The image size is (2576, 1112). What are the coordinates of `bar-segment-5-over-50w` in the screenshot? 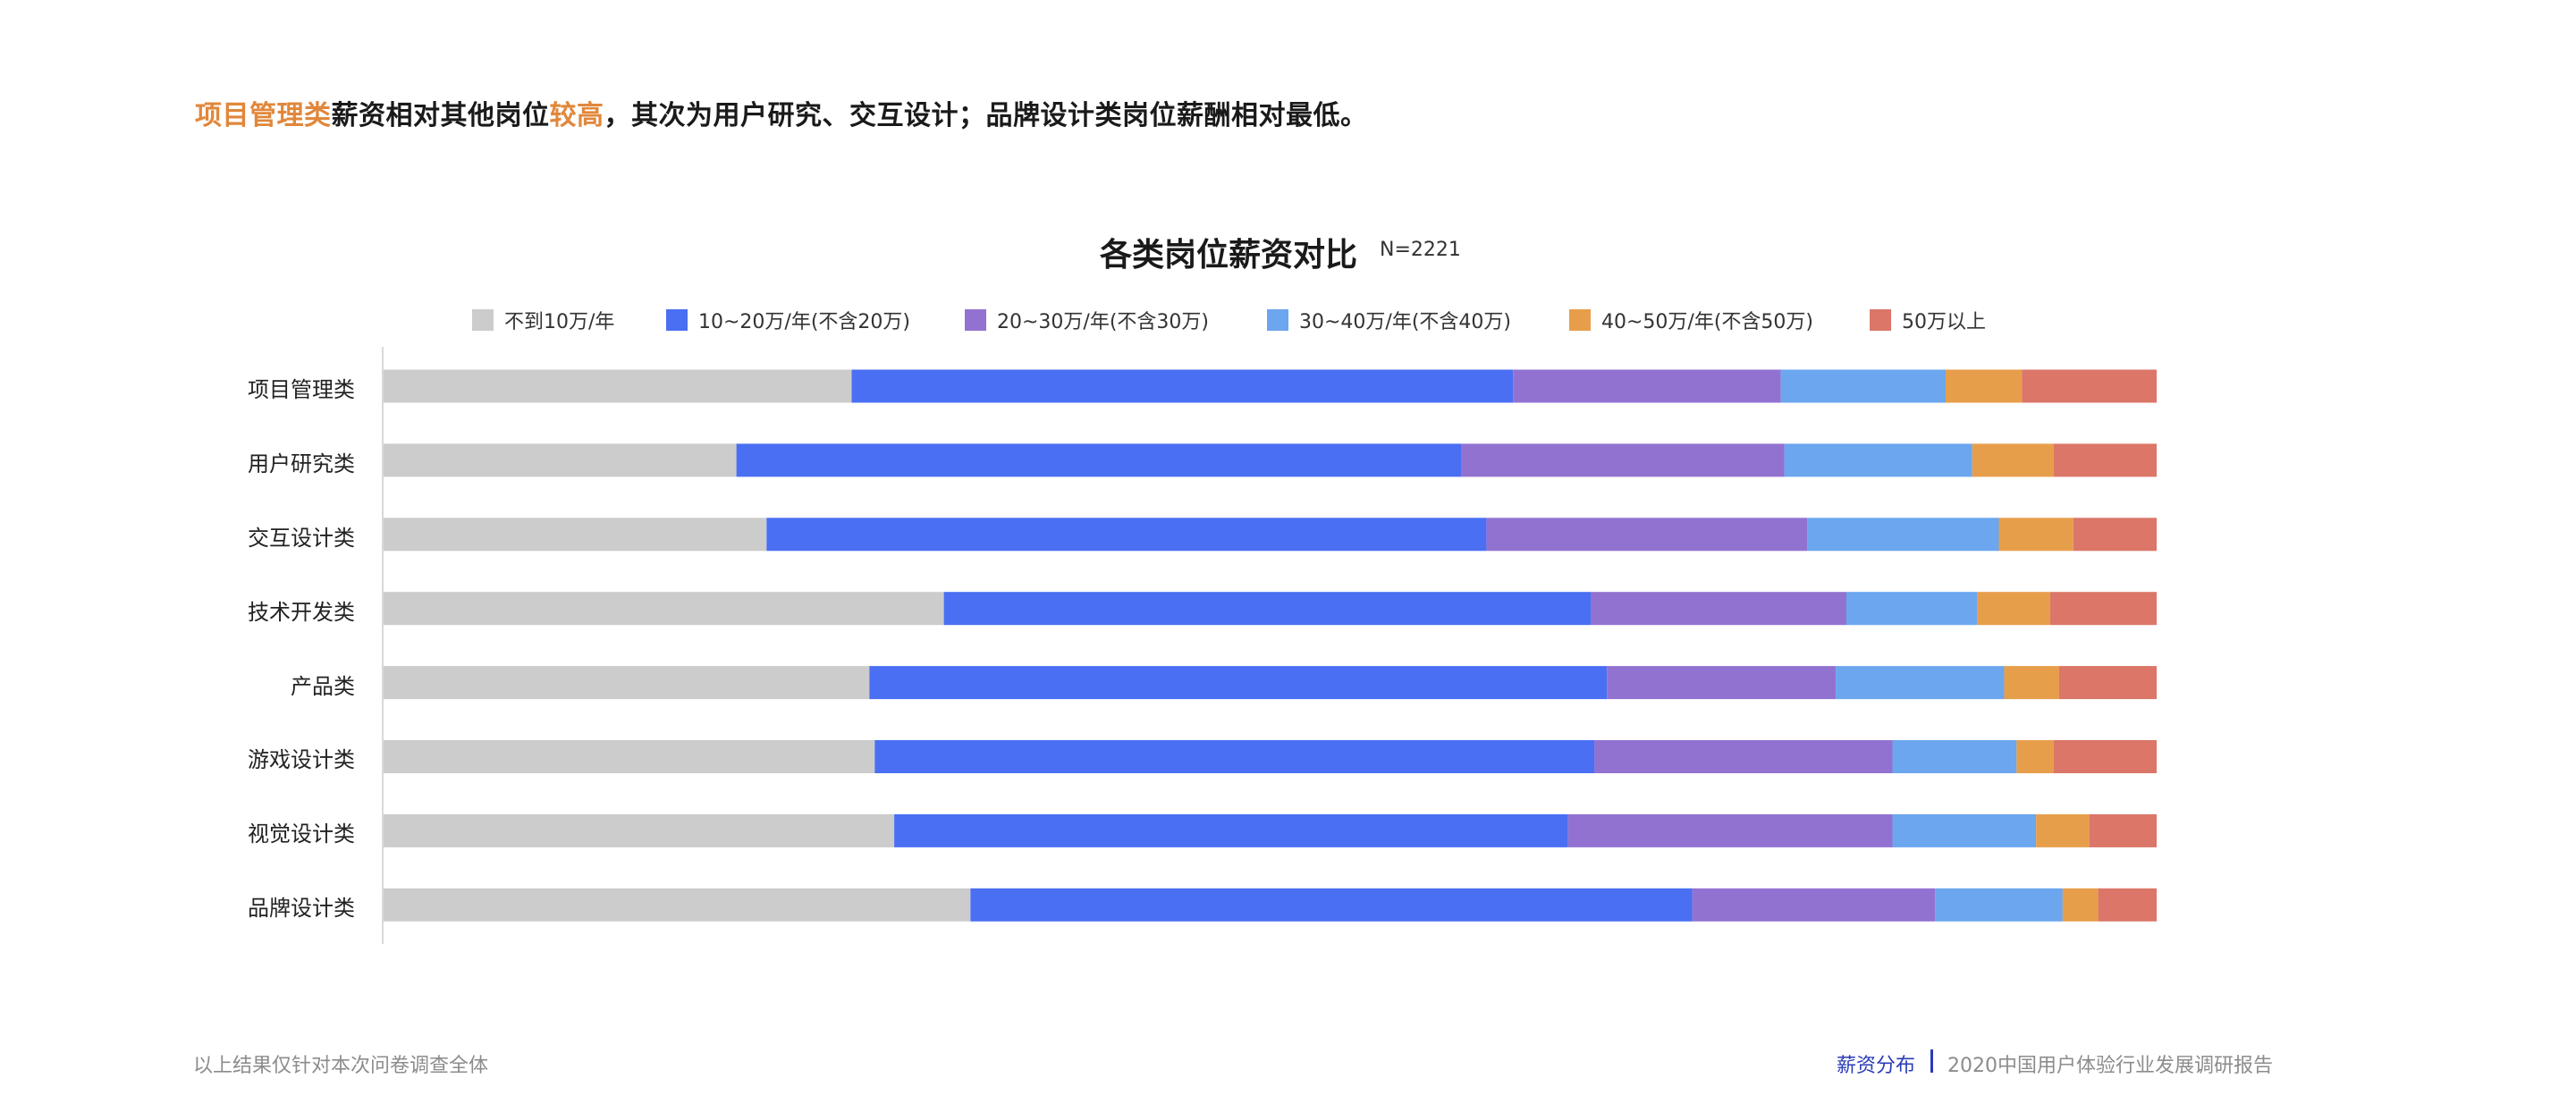 It's located at (2107, 683).